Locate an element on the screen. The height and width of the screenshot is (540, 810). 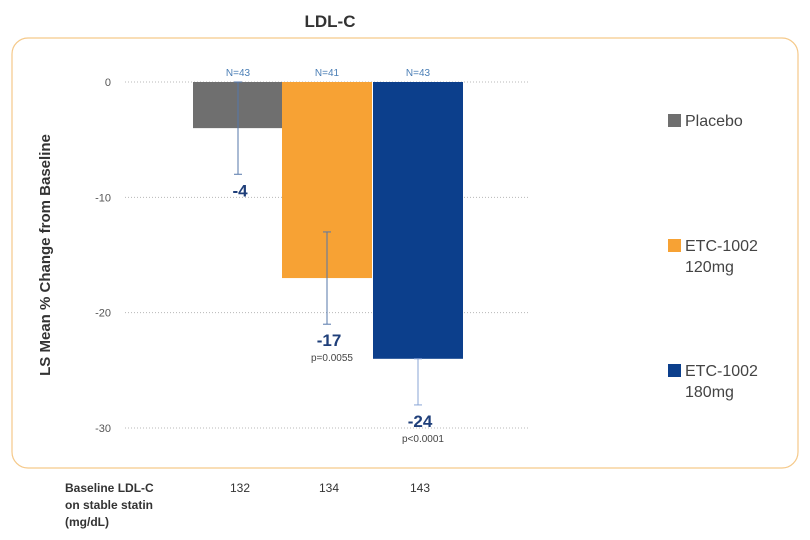
y-axis-label: LS Mean % Change from Baseline is located at coordinates (45, 255).